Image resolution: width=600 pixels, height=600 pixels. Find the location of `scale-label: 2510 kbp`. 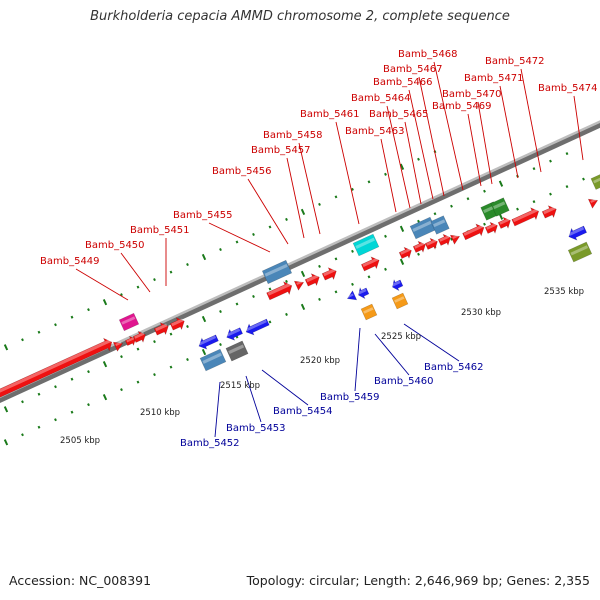

scale-label: 2510 kbp is located at coordinates (160, 413).